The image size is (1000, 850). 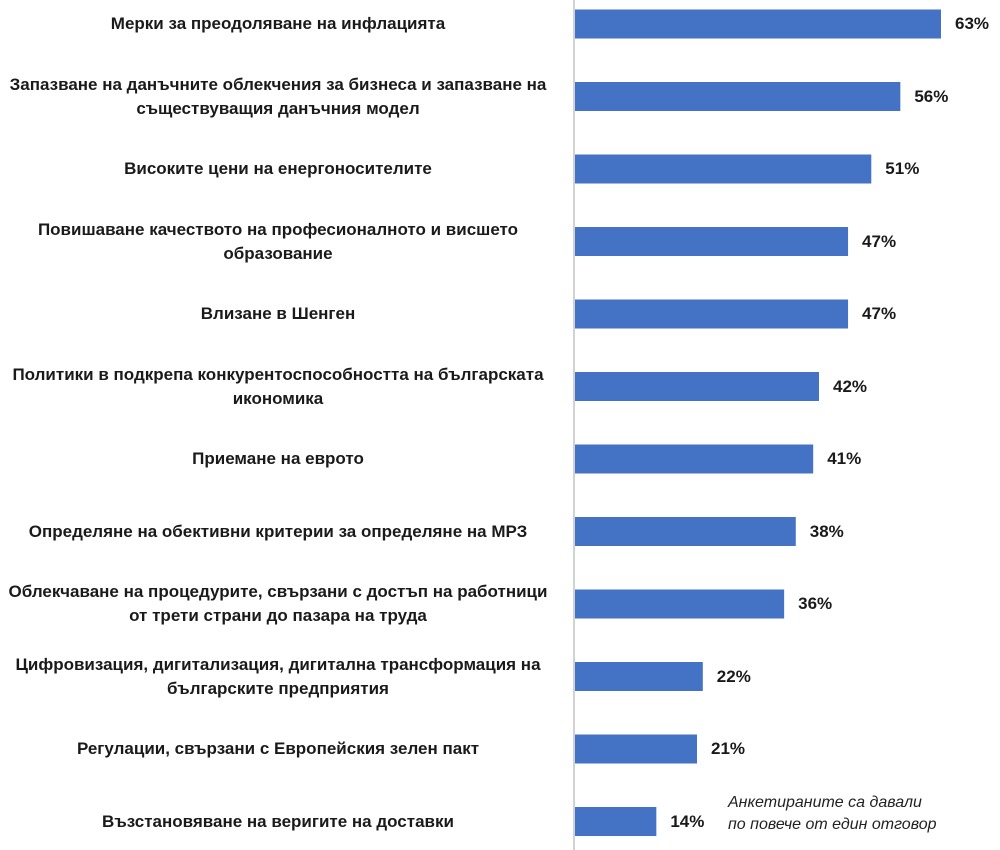 I want to click on value-label: 51%, so click(x=902, y=168).